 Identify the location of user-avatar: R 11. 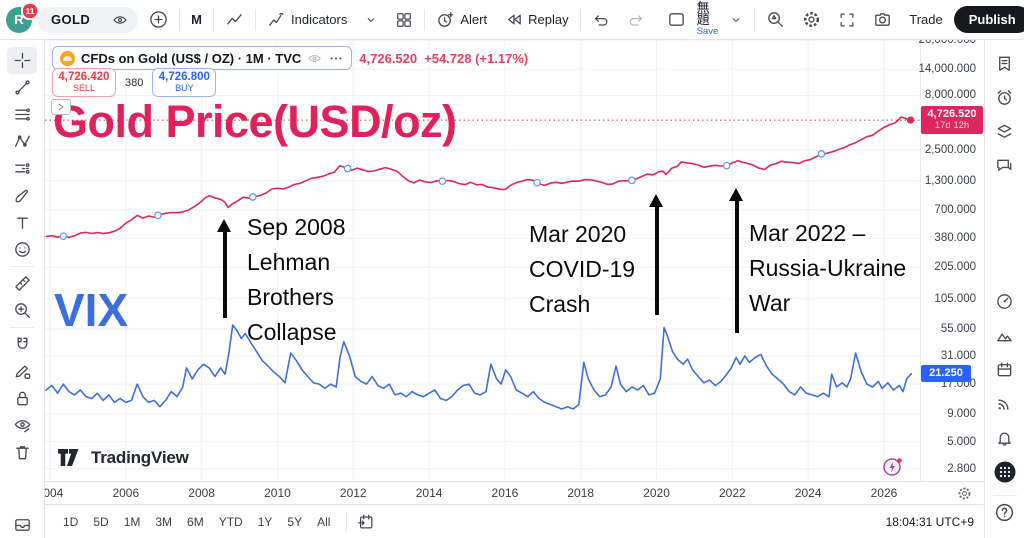
(22, 17).